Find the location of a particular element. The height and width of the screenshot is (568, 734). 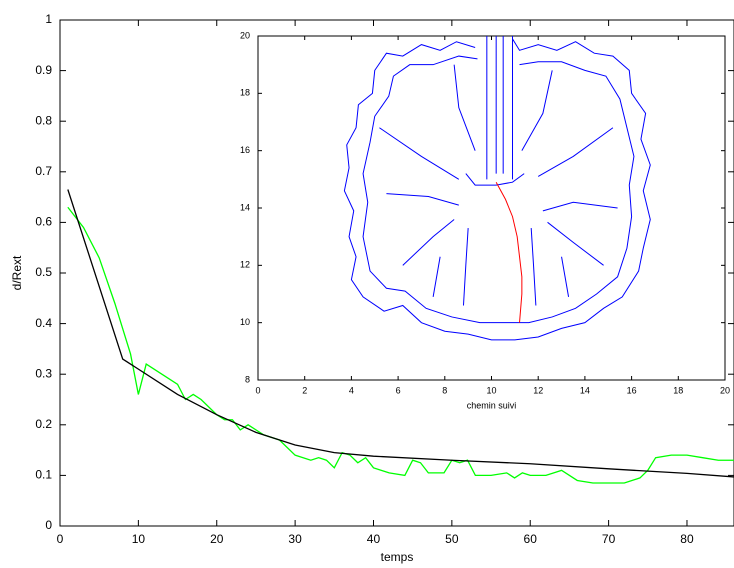

y-tick-label: 1 is located at coordinates (48, 19).